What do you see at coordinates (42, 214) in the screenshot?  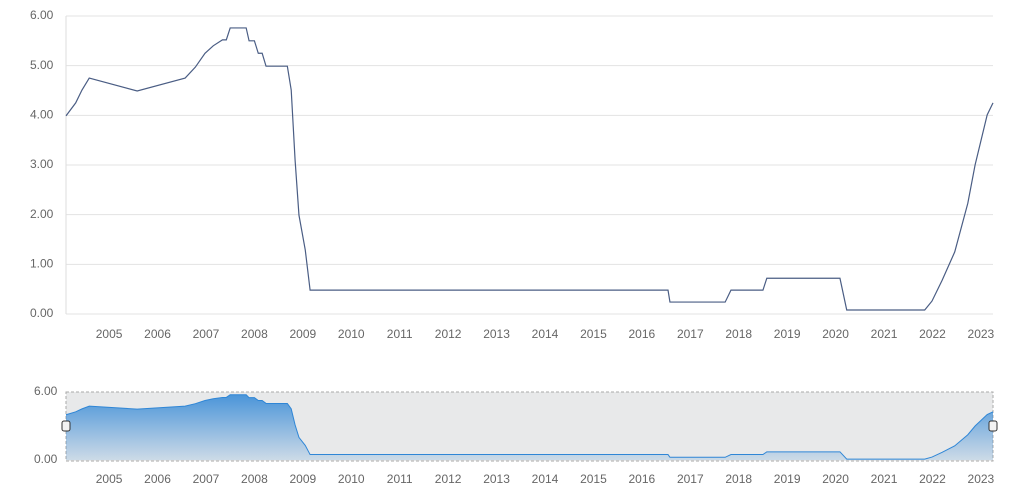 I see `y-tick-label: 2.00` at bounding box center [42, 214].